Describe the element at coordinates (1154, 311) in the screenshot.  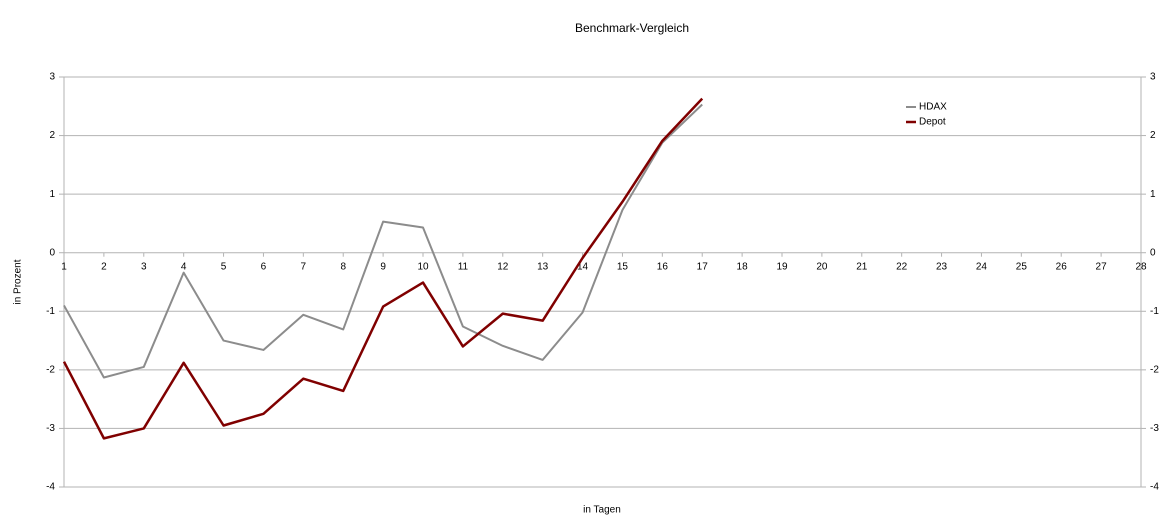
I see `y2-tick-label: -1` at that location.